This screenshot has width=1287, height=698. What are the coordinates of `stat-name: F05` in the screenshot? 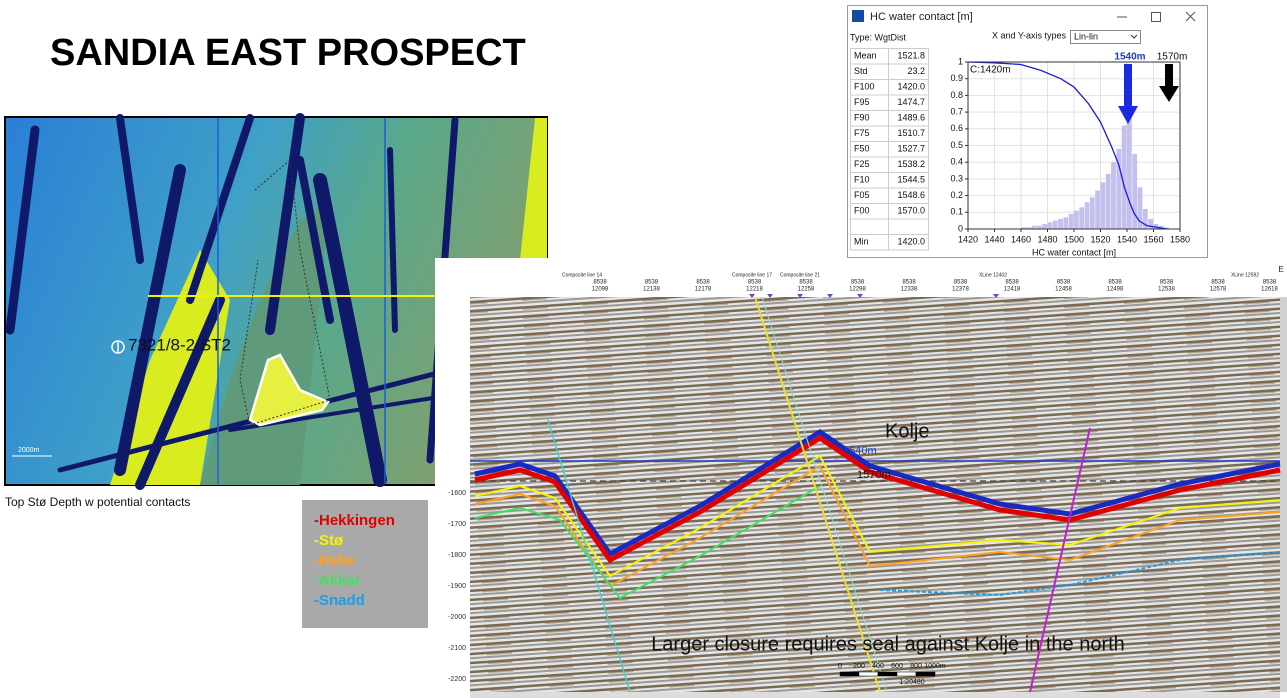 It's located at (862, 195).